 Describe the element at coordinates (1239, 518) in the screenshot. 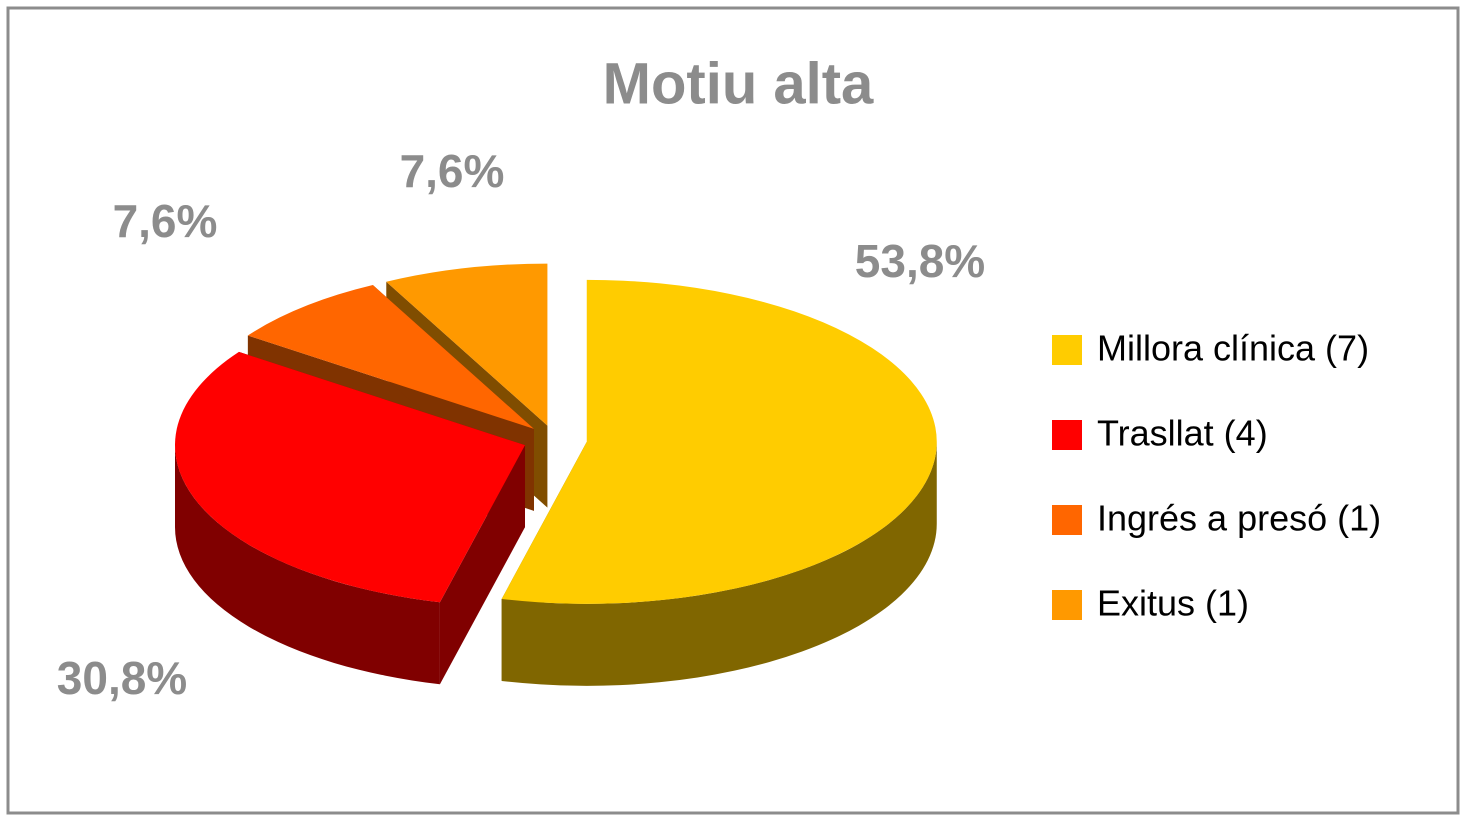

I see `legend-label: Ingrés a presó (1)` at that location.